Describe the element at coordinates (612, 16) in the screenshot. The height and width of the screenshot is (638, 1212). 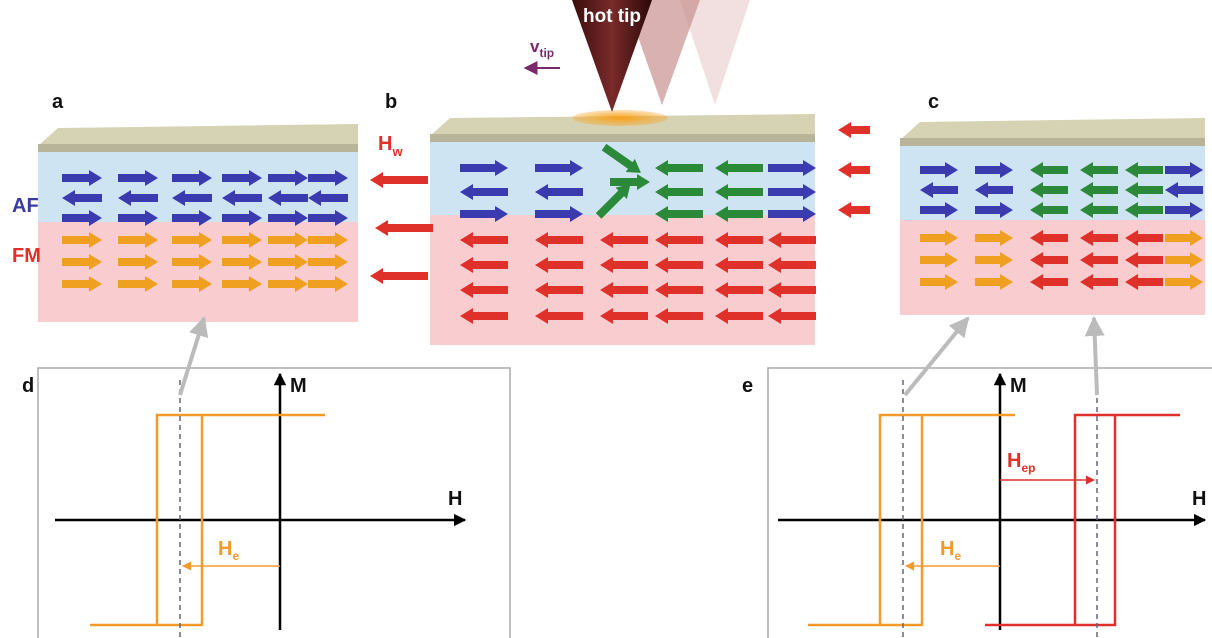
I see `tip-label: hot tip` at that location.